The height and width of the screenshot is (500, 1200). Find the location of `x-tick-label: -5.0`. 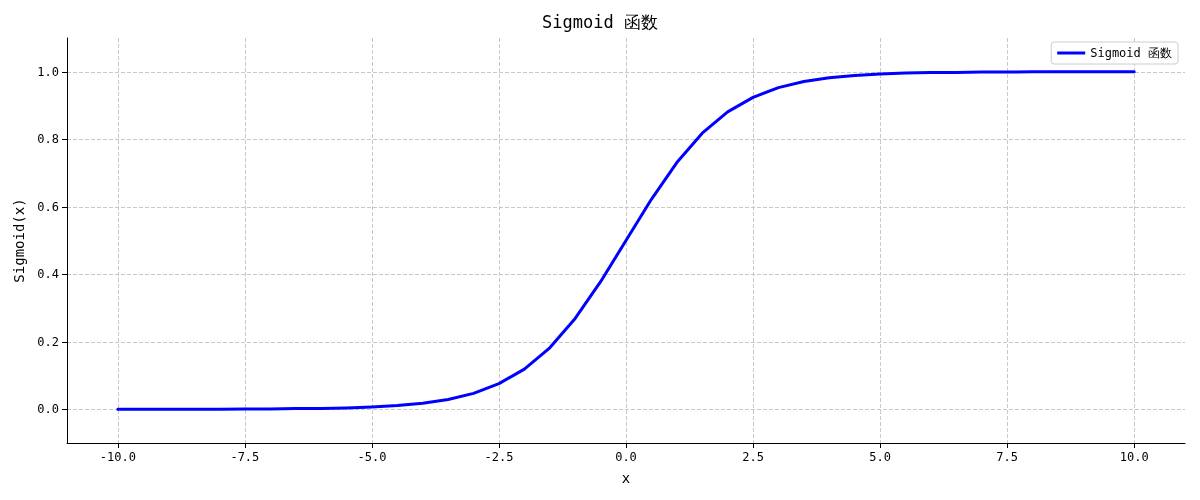

x-tick-label: -5.0 is located at coordinates (372, 457).